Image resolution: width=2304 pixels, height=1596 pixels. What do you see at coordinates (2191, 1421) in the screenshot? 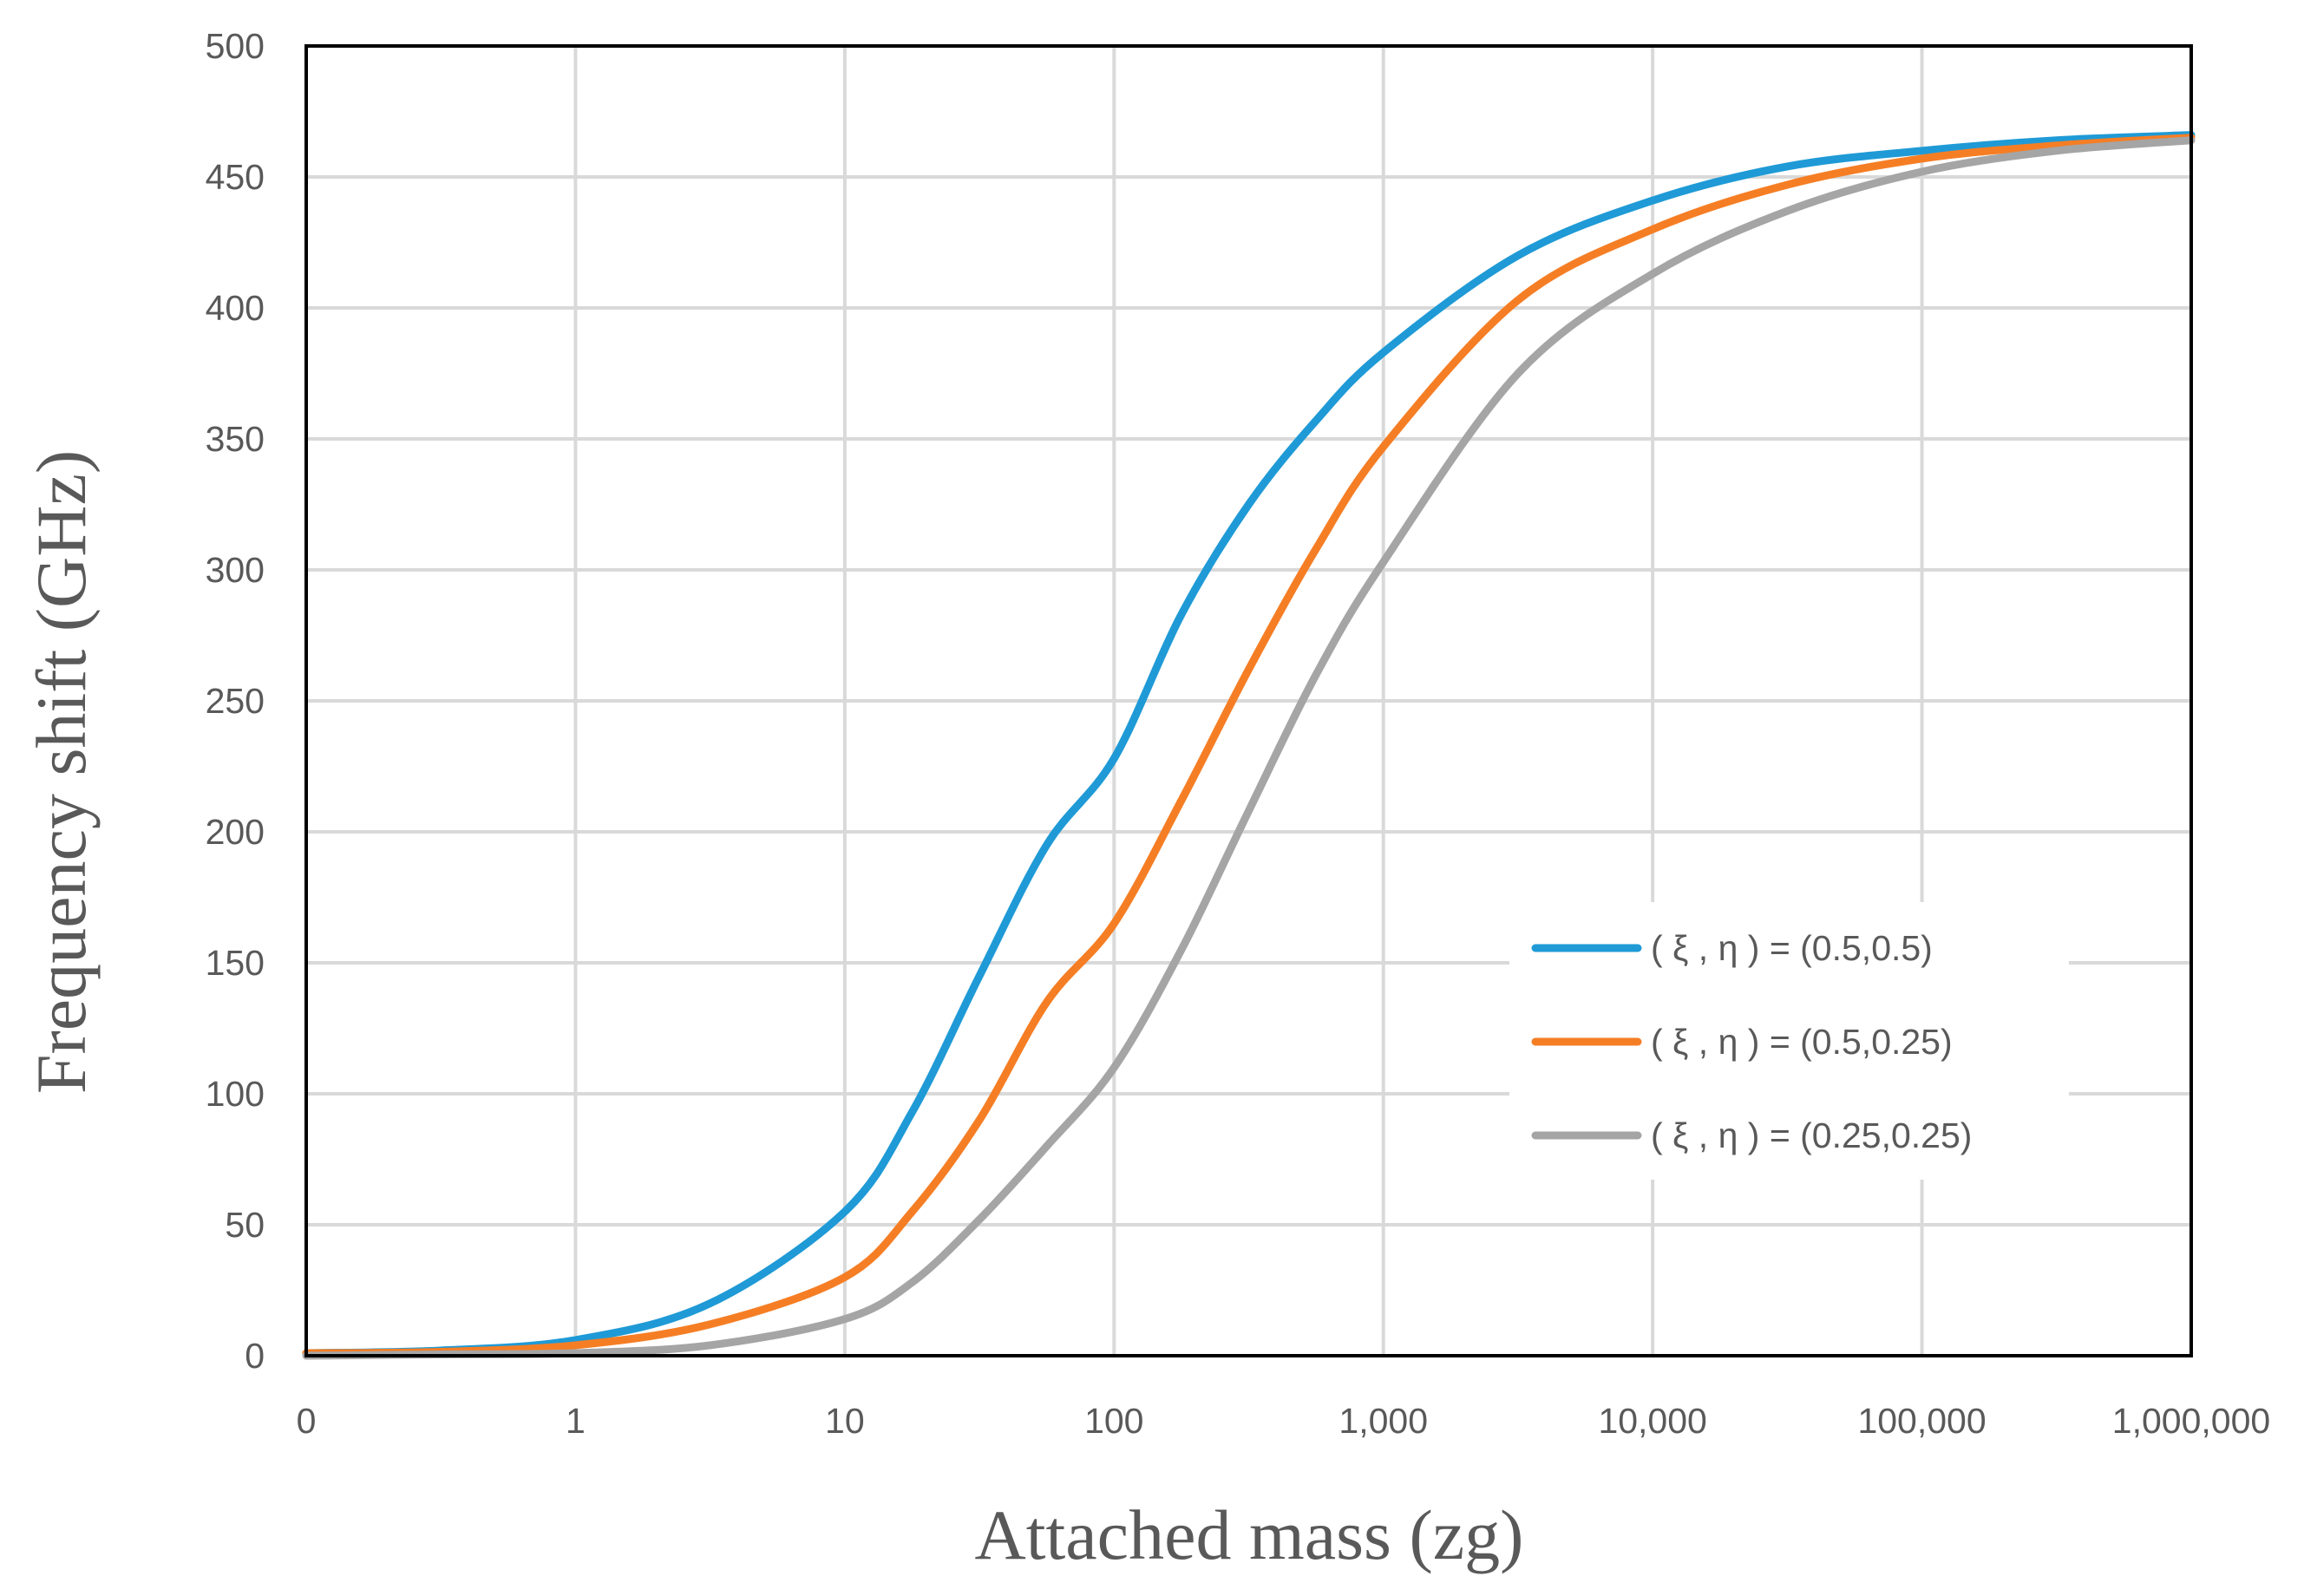
I see `x-tick-label: 1,000,000` at bounding box center [2191, 1421].